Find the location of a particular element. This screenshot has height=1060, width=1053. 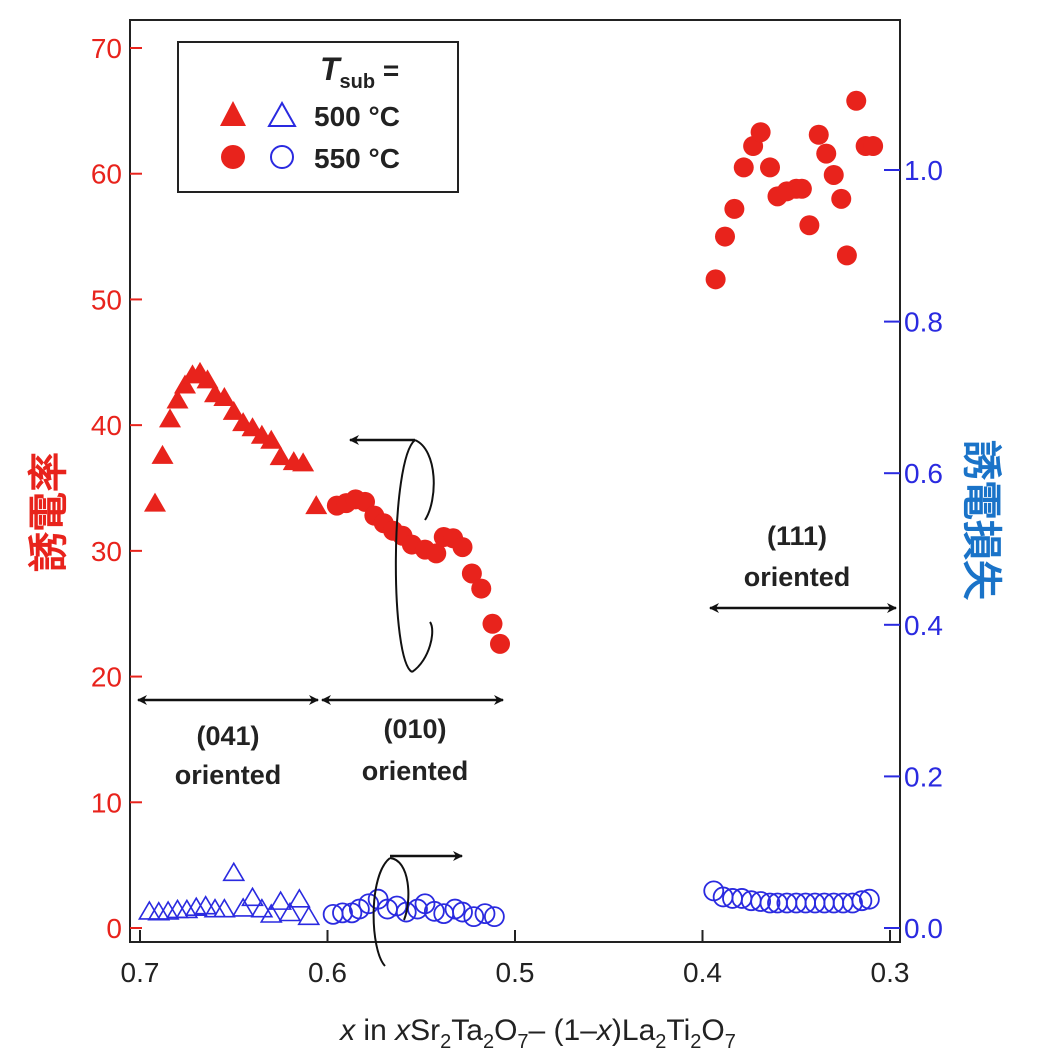

legend-box is located at coordinates (318, 117).